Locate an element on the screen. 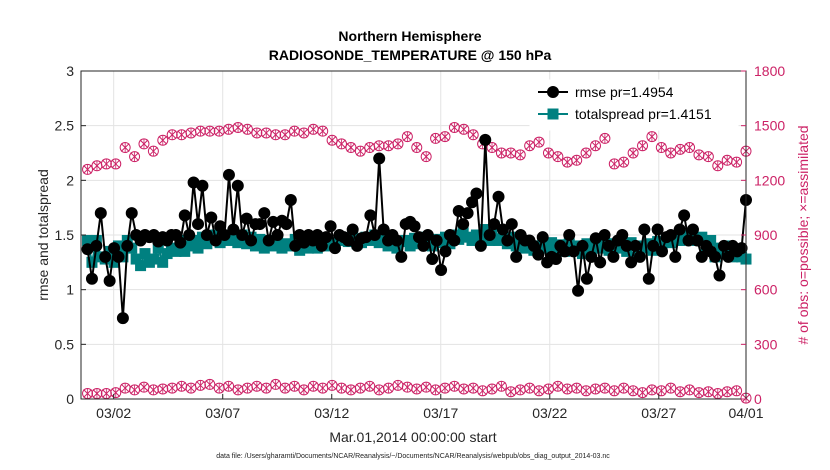  y-tick-label: 3 is located at coordinates (70, 71).